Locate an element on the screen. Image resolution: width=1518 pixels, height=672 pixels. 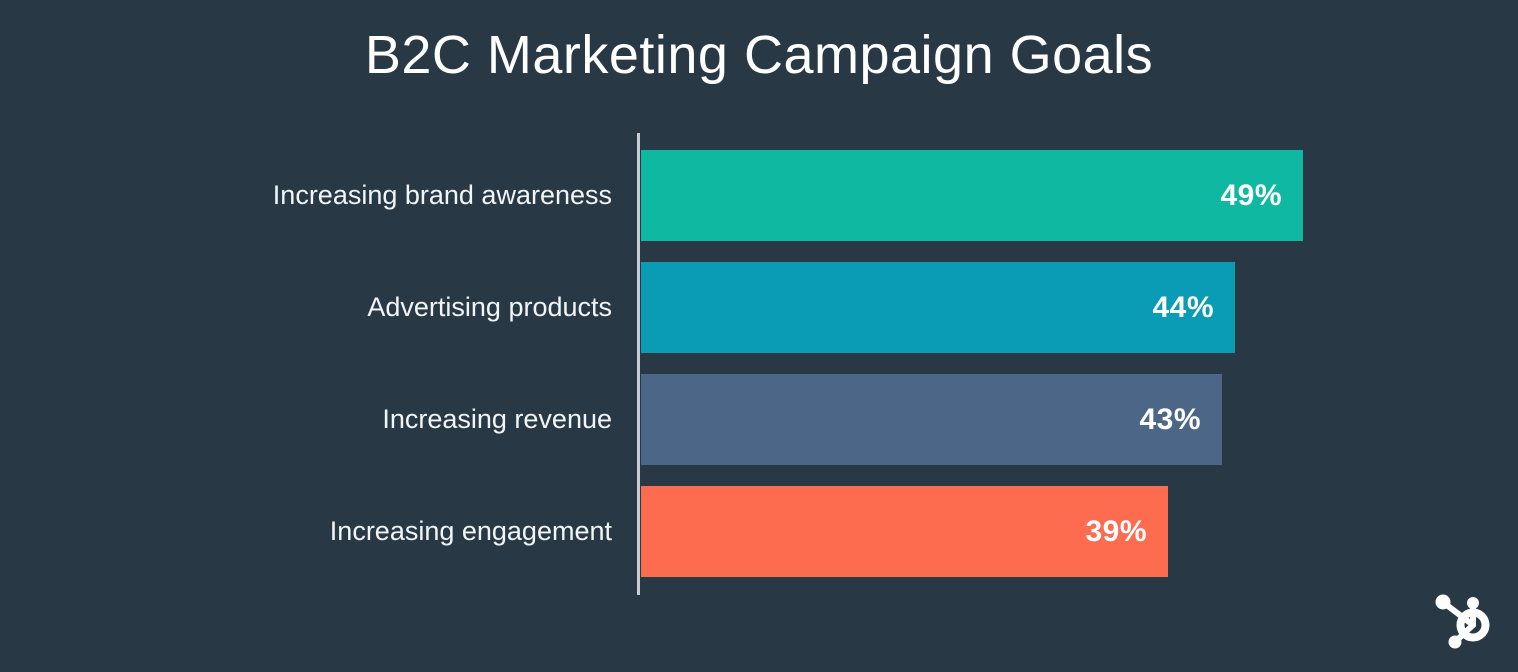
category-label: Increasing brand awareness is located at coordinates (306, 195).